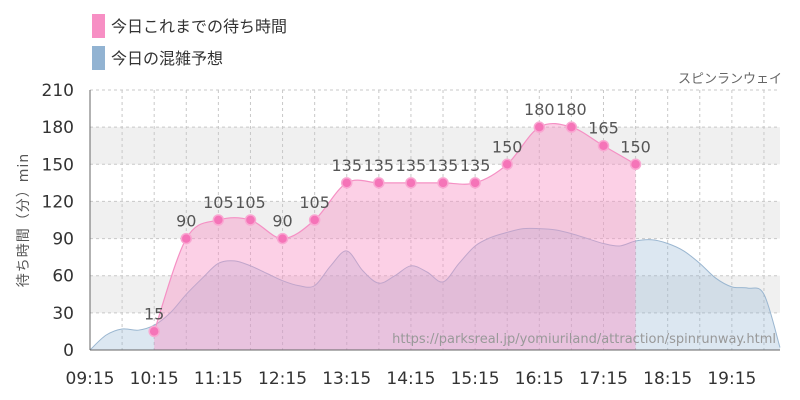 The width and height of the screenshot is (800, 400). I want to click on y-tick-label: 0, so click(68, 351).